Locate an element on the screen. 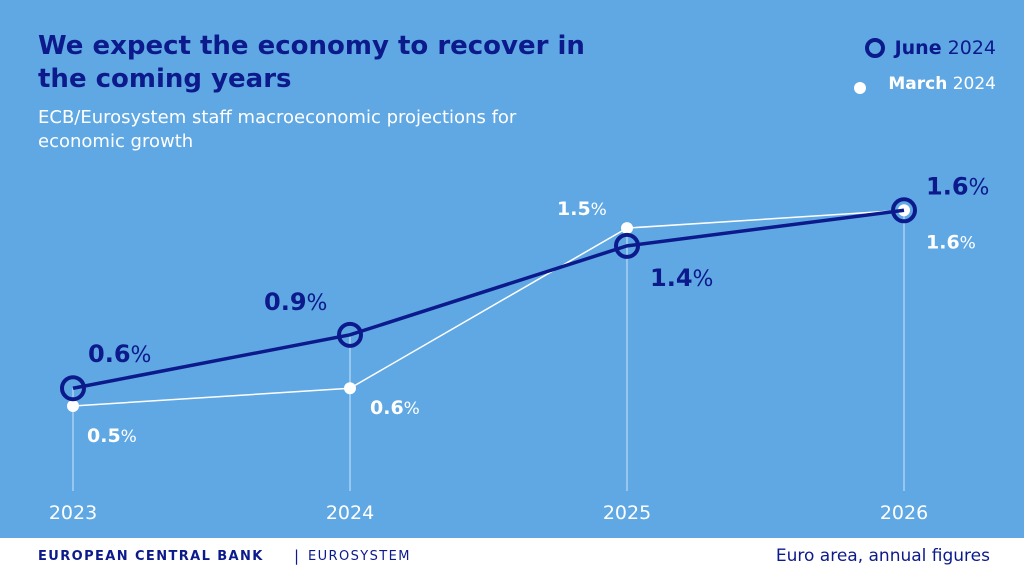  data-label-march: 0.5% is located at coordinates (112, 436).